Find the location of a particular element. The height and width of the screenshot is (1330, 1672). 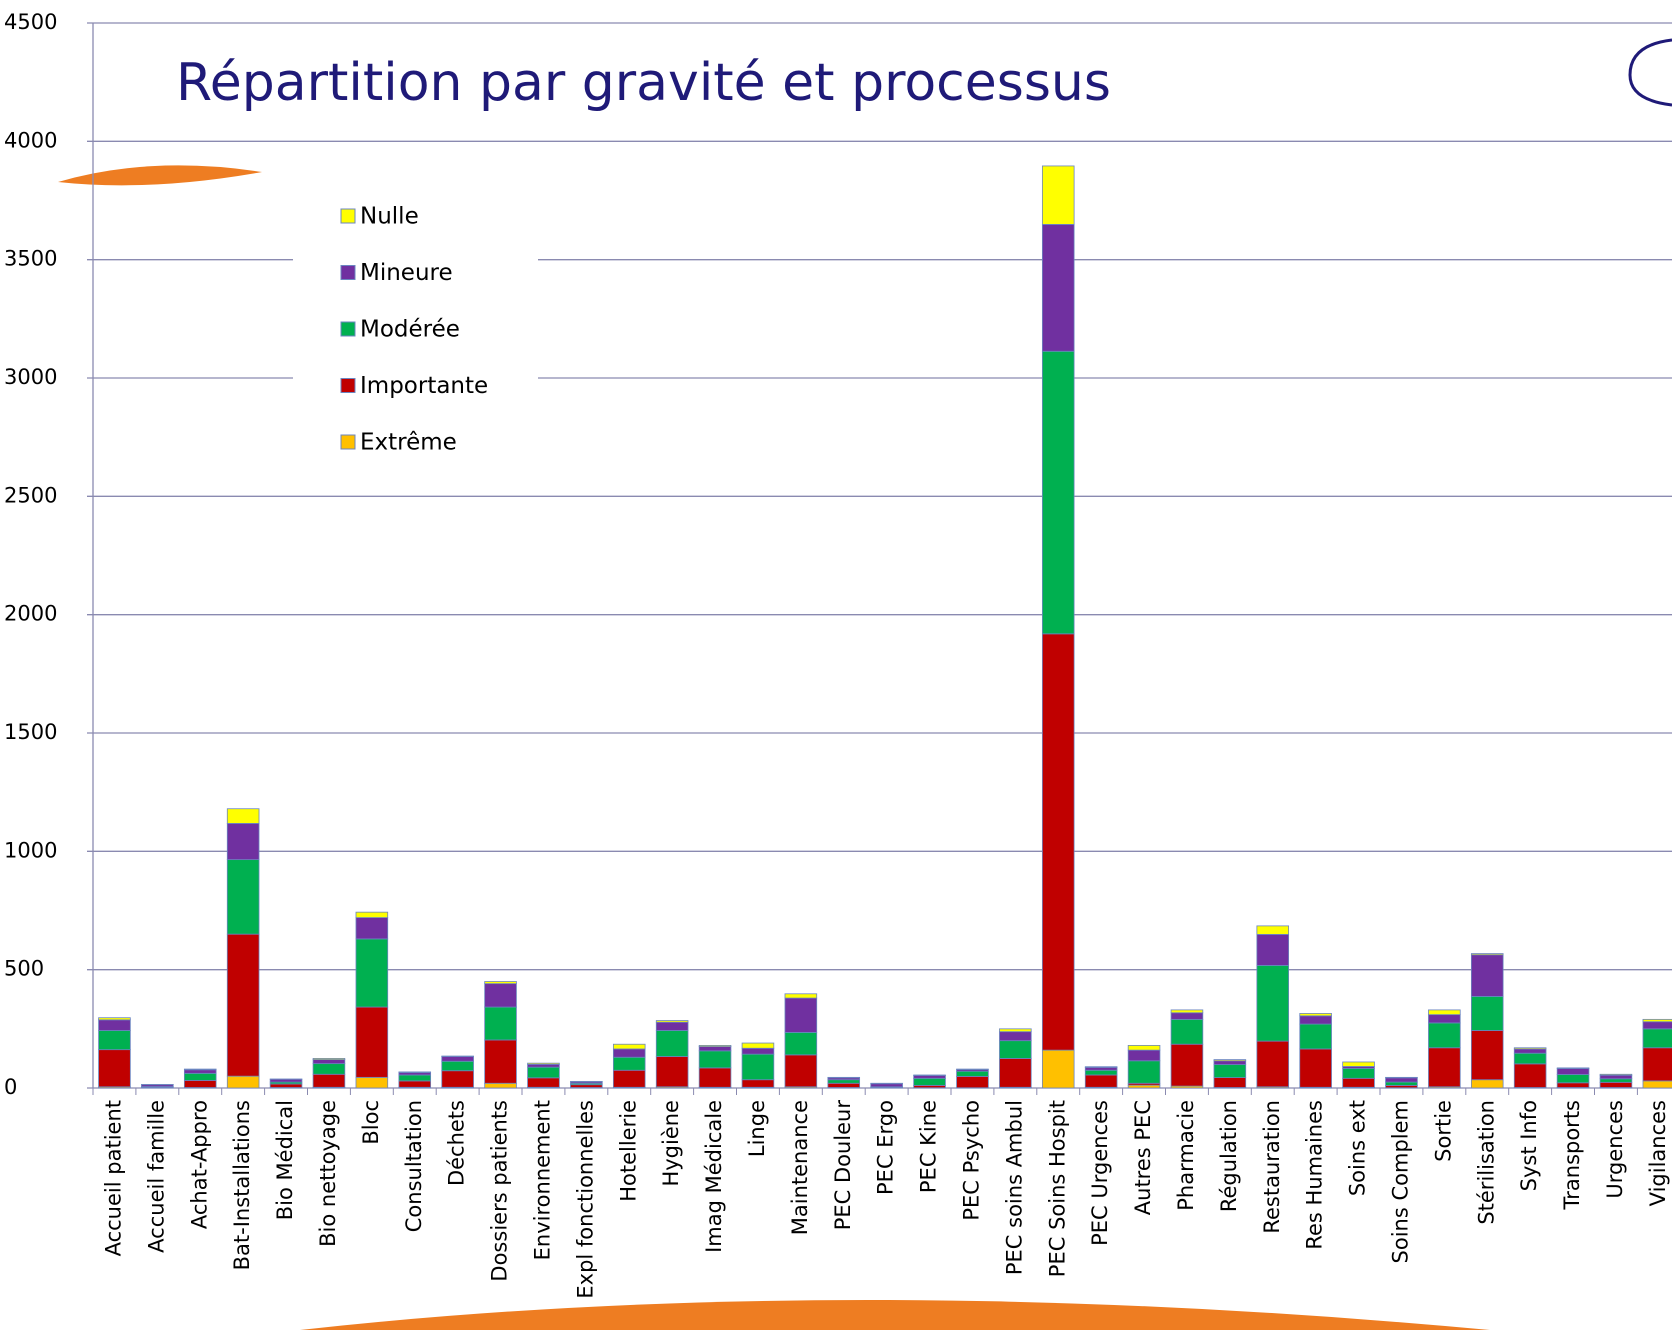

x-tick-label: Expl fonctionnelles is located at coordinates (585, 1199).